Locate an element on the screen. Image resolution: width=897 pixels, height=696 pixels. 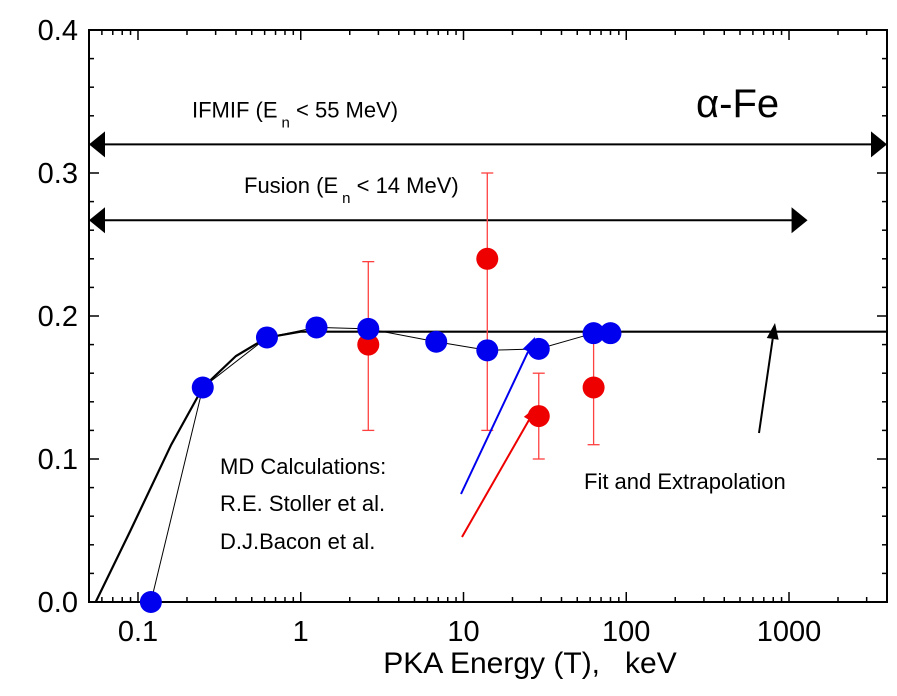
bacon-label: D.J.Bacon et al. is located at coordinates (297, 541).